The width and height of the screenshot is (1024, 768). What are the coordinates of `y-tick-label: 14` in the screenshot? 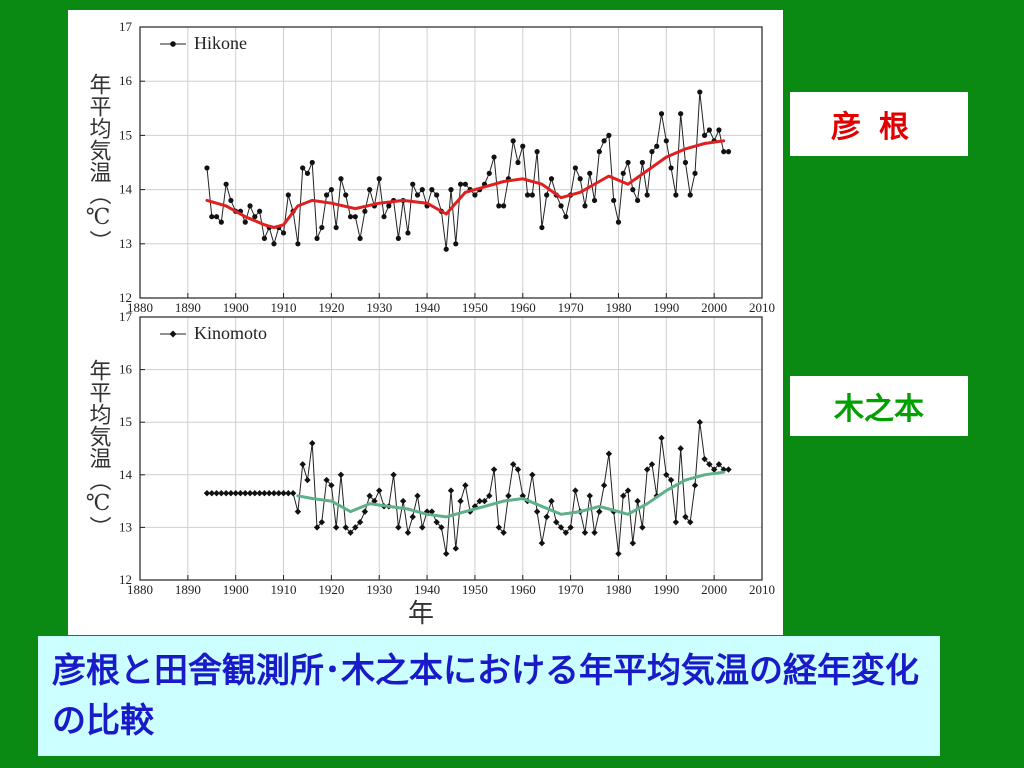 It's located at (126, 474).